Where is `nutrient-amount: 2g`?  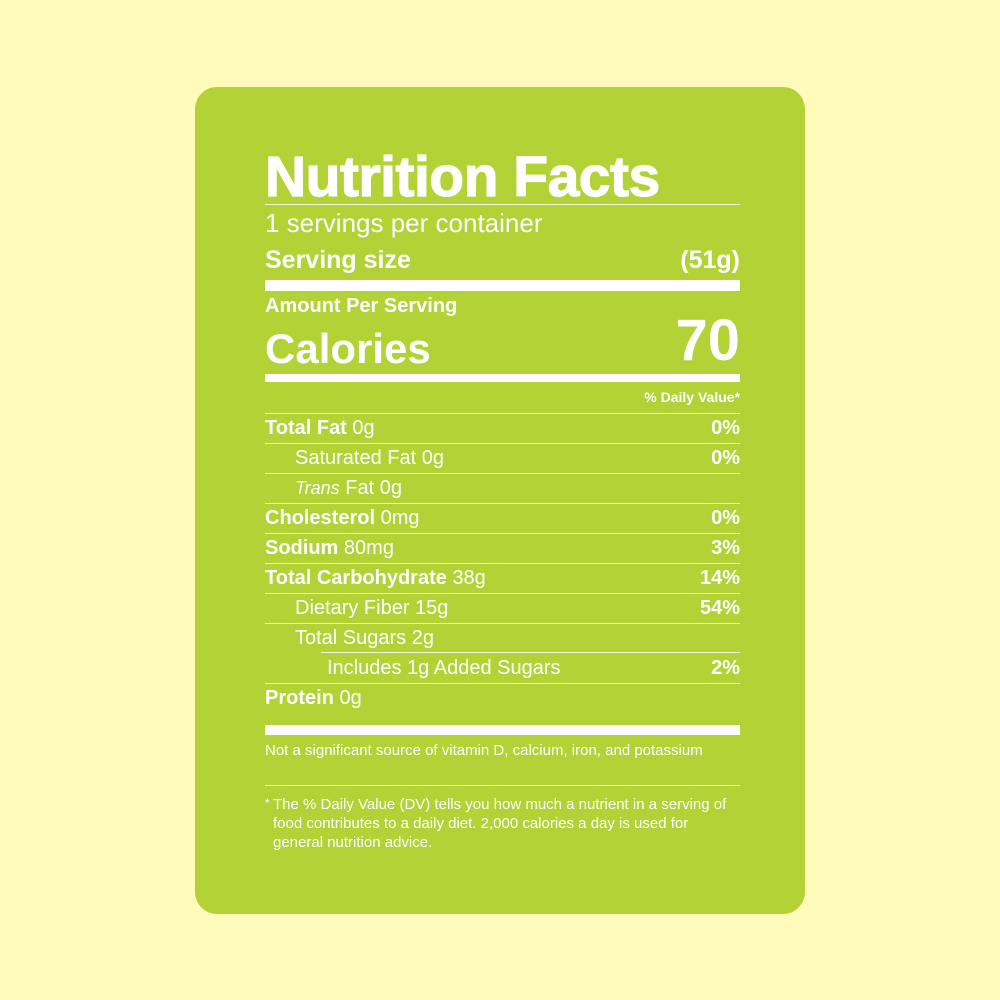
nutrient-amount: 2g is located at coordinates (422, 638).